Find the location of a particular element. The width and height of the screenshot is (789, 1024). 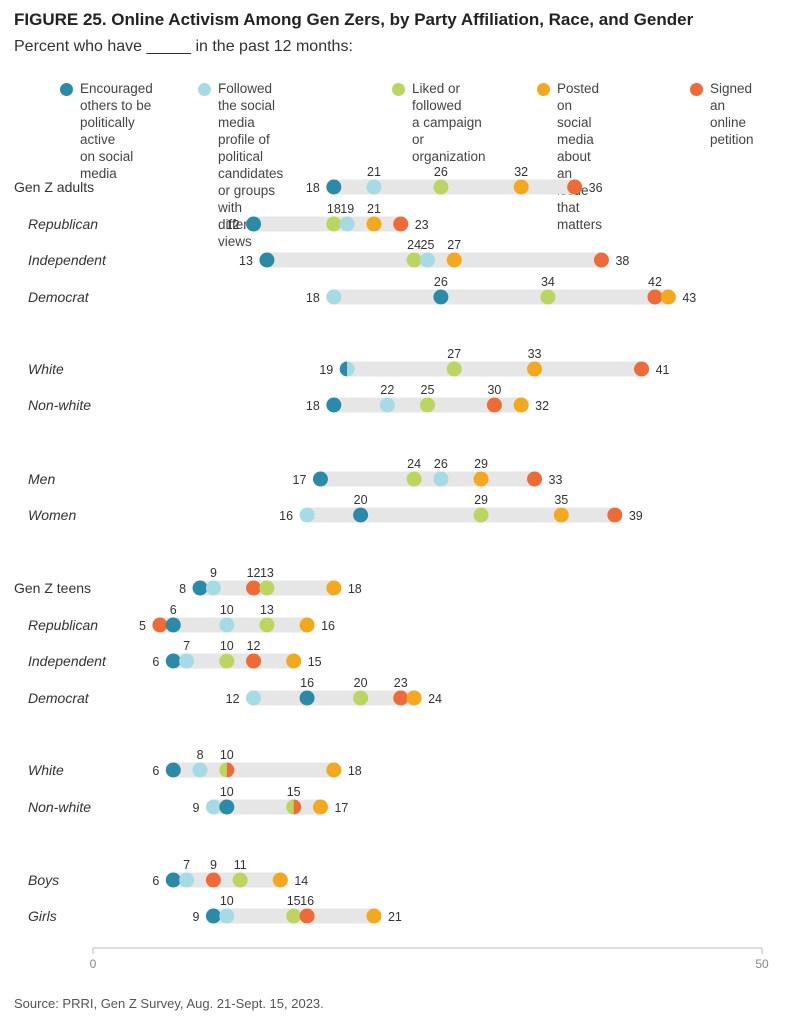

legend-swatch-liked is located at coordinates (398, 89).